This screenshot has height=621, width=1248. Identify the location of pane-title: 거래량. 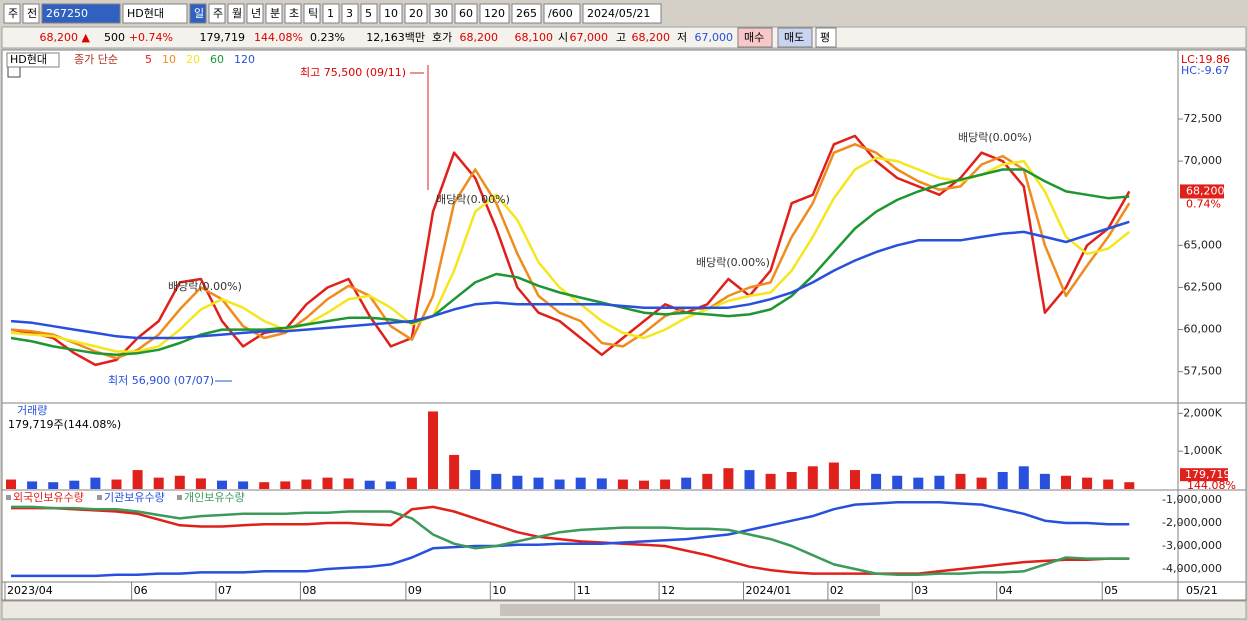
(32, 410).